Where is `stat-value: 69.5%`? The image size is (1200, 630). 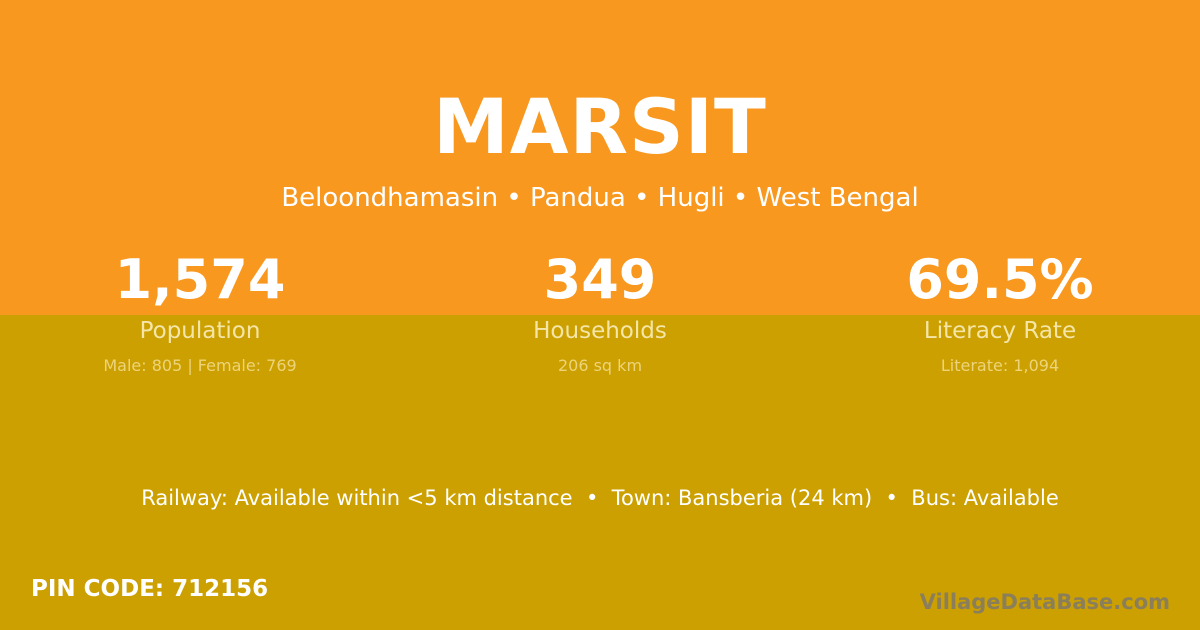 stat-value: 69.5% is located at coordinates (1000, 279).